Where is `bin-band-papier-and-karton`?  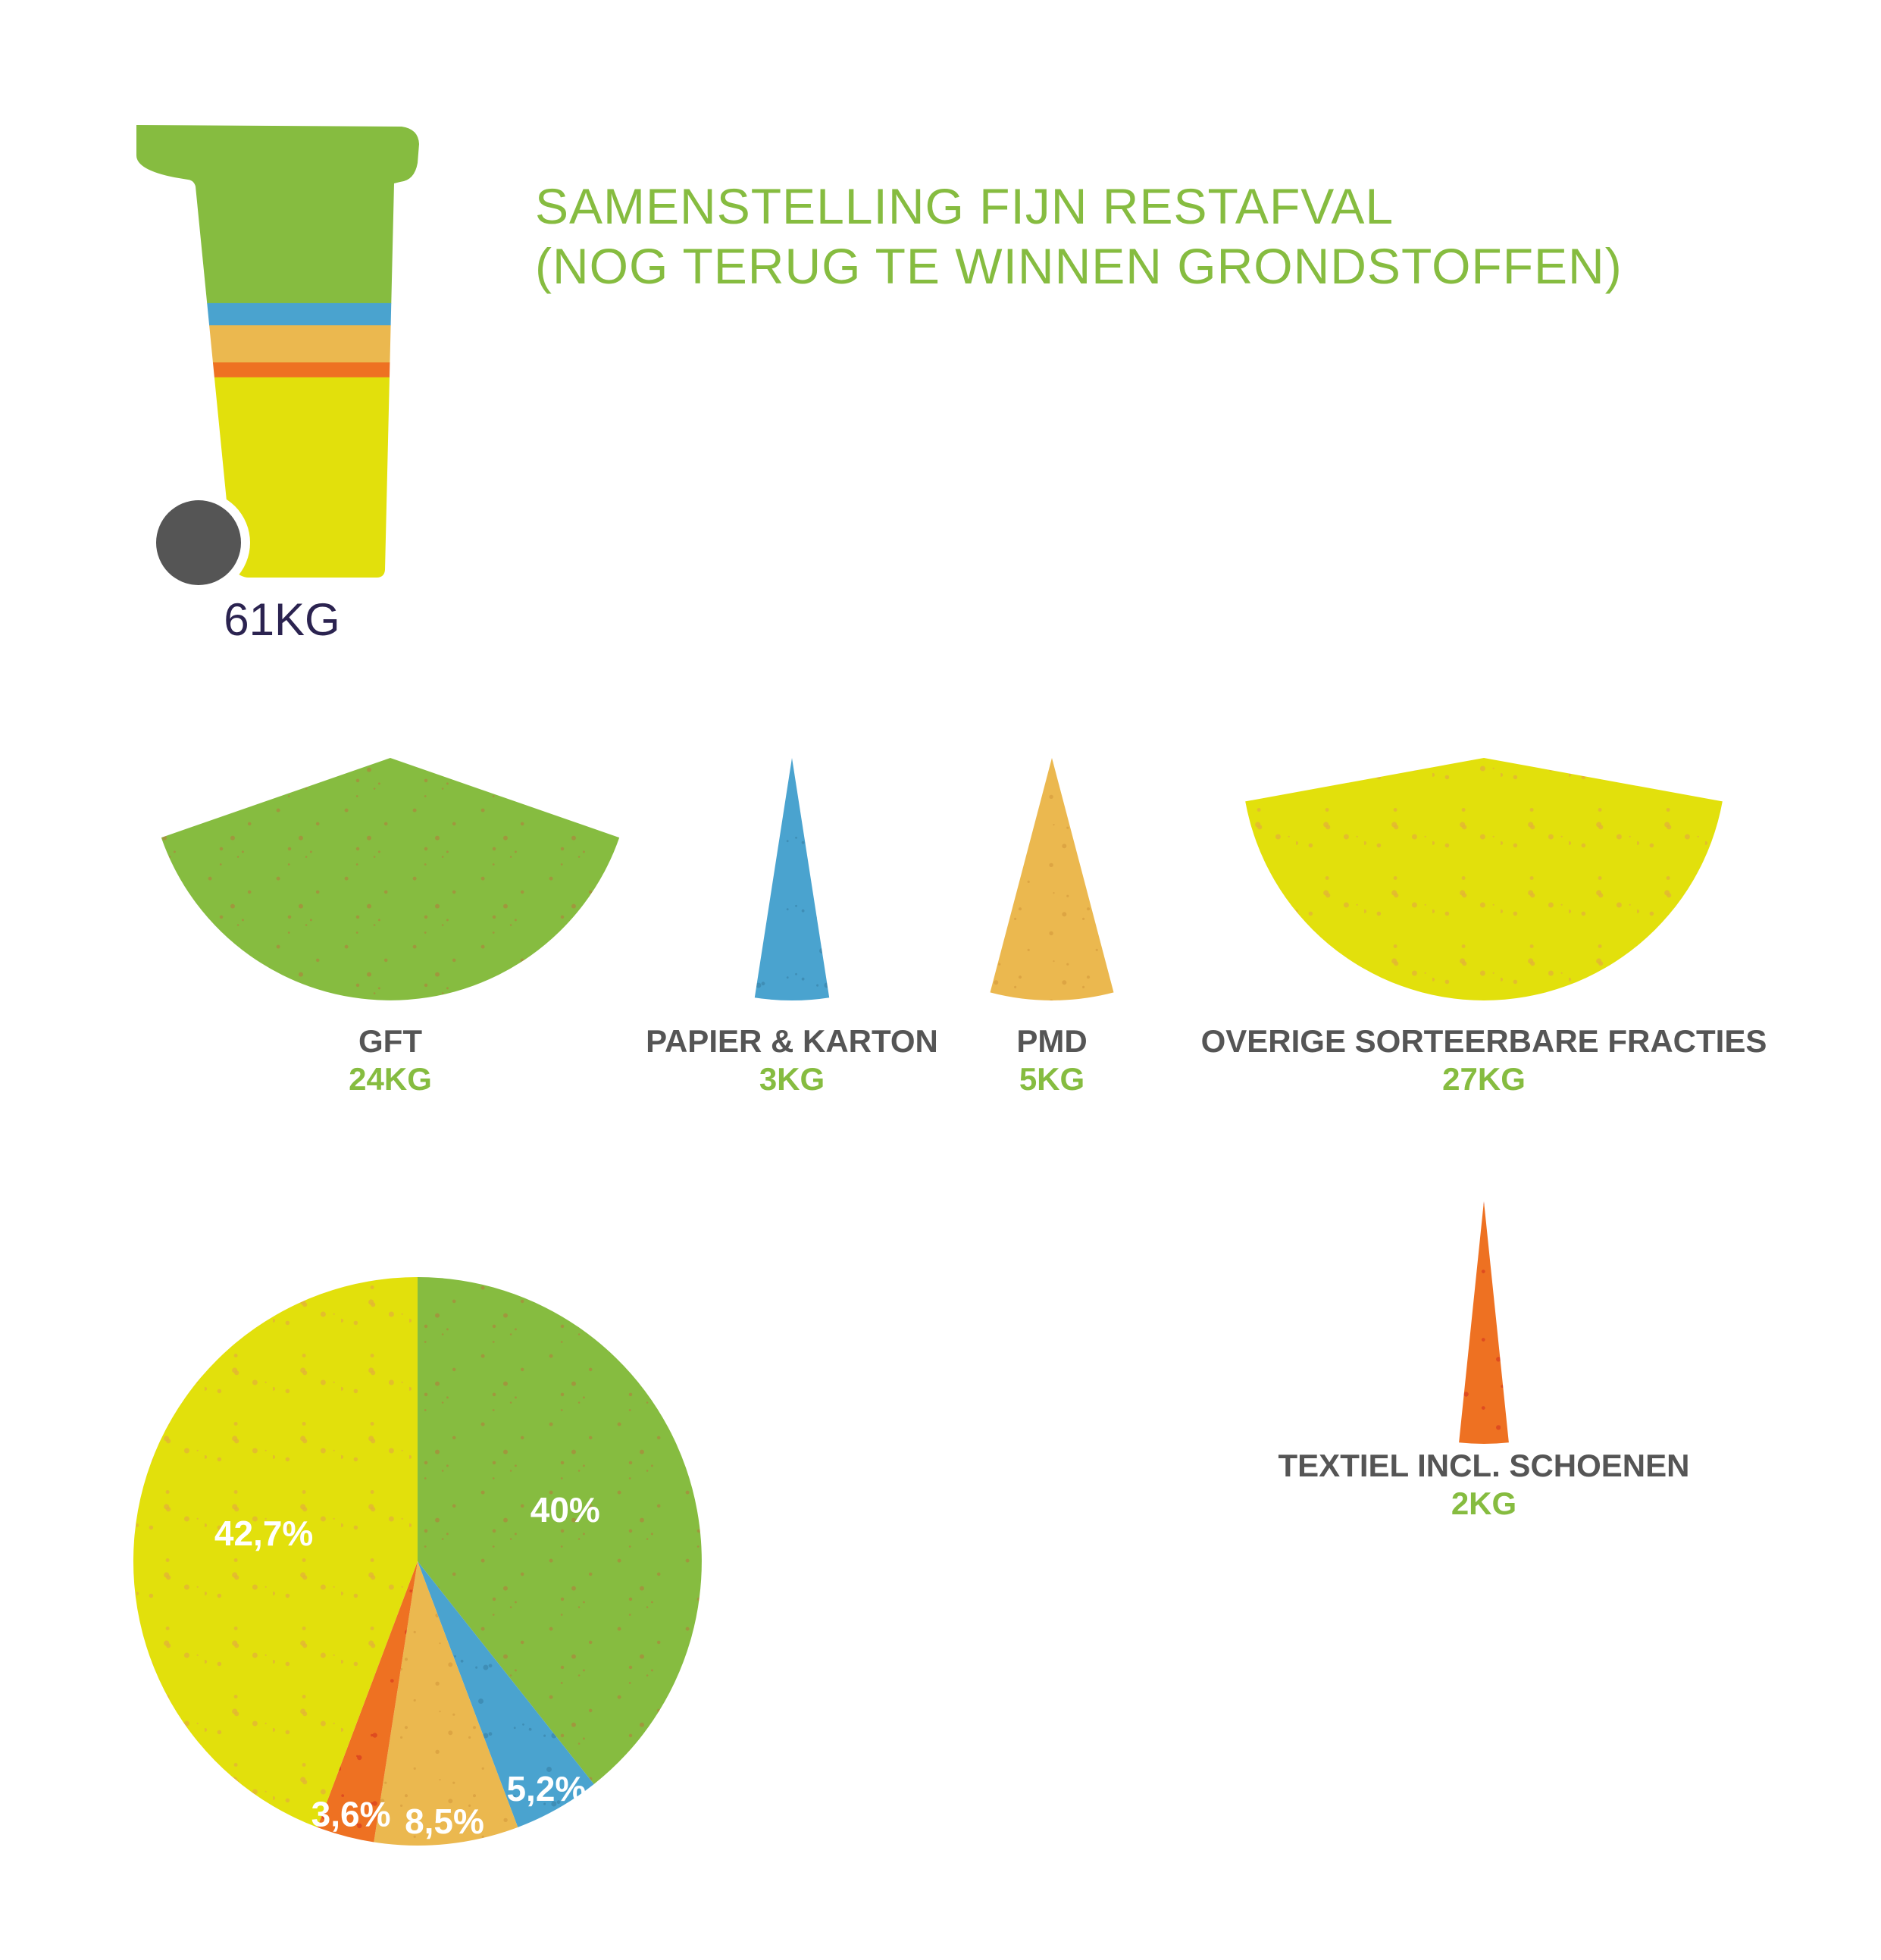 bin-band-papier-and-karton is located at coordinates (277, 314).